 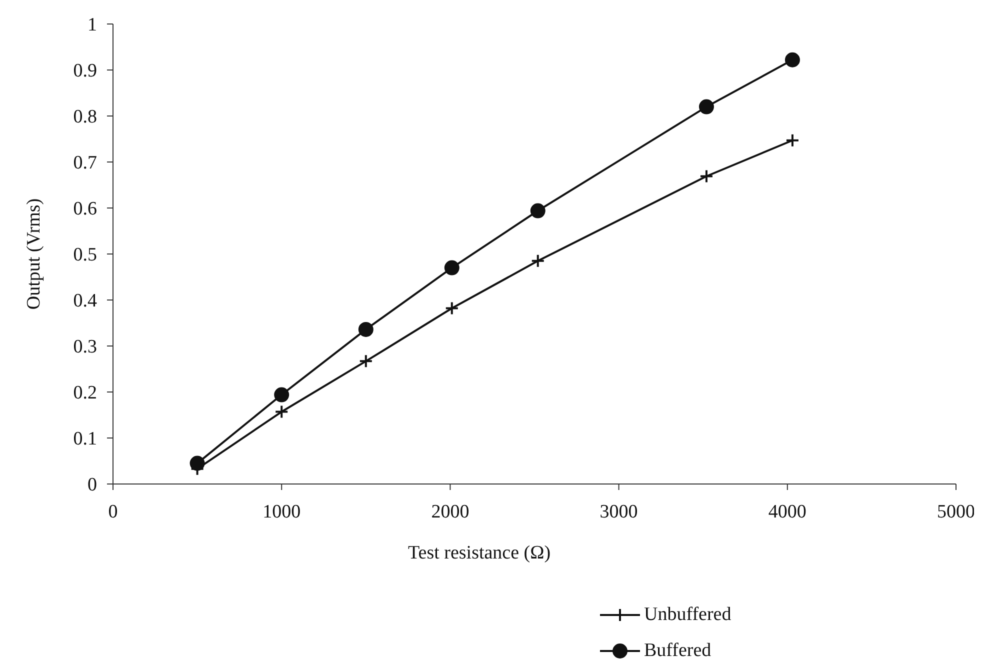 I want to click on y-tick-label: 0.8, so click(x=85, y=117).